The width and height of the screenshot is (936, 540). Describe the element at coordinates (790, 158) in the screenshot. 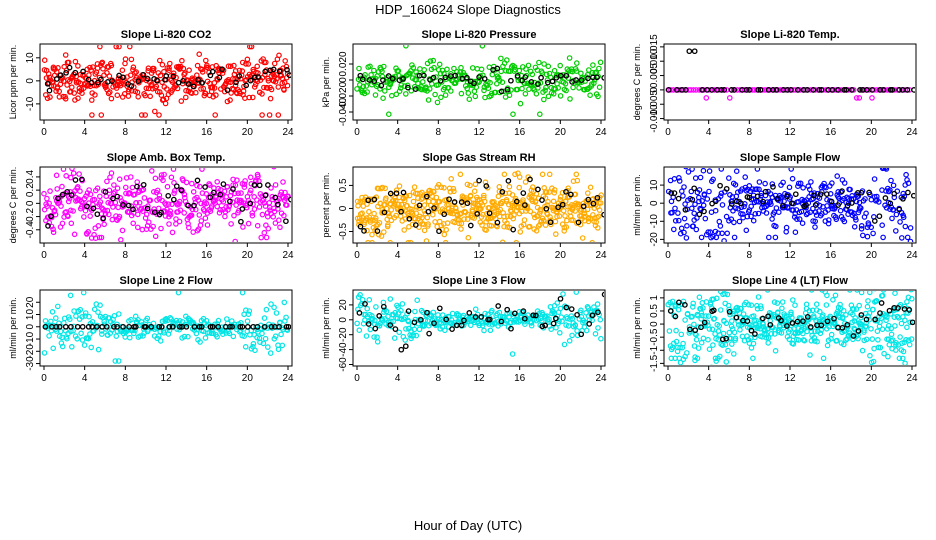

I see `chart-title: Slope Sample Flow` at that location.